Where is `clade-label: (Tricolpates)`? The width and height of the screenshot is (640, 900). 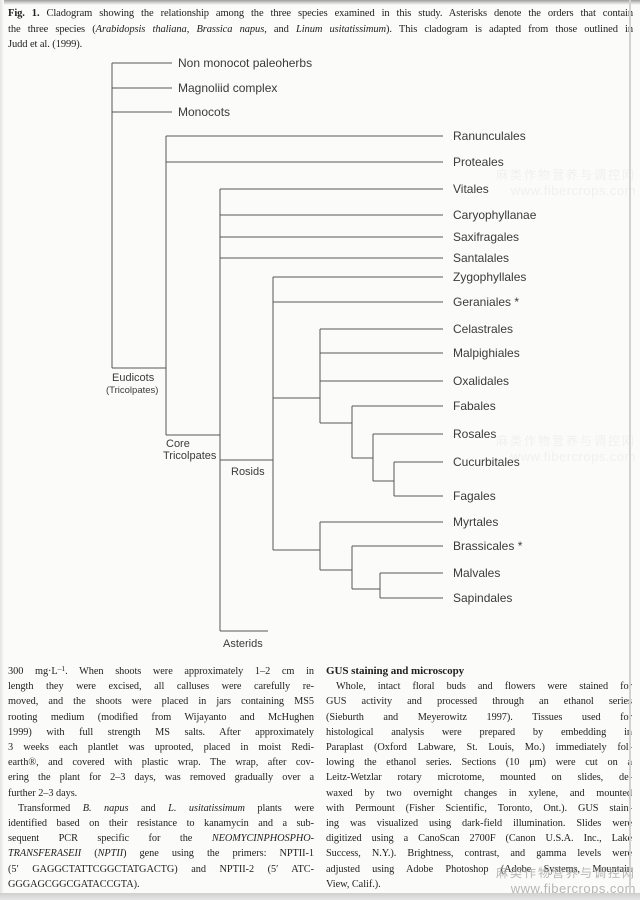
clade-label: (Tricolpates) is located at coordinates (132, 390).